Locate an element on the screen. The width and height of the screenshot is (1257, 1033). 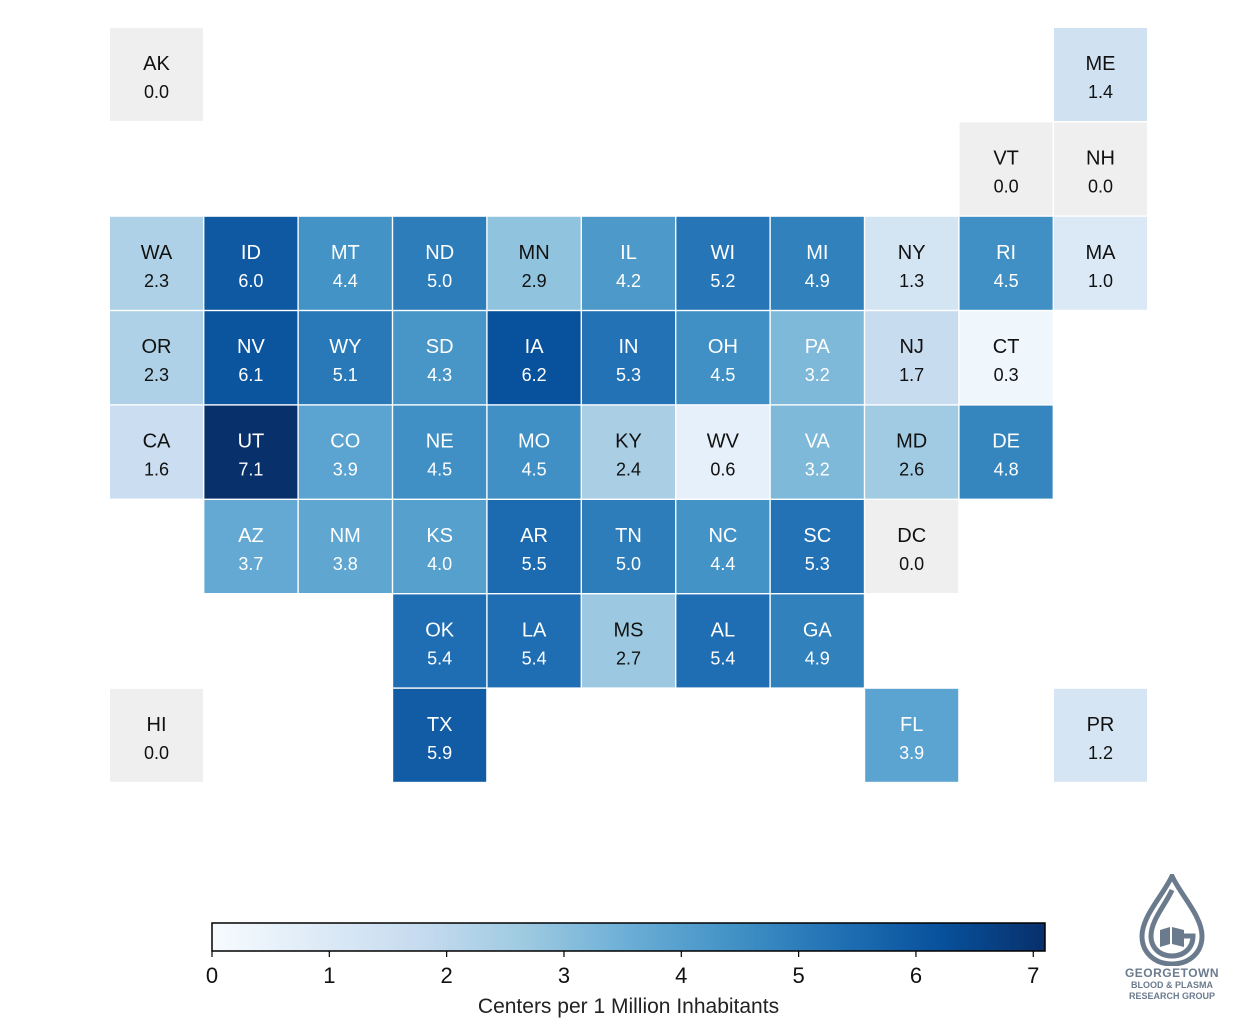
tile-state-label: SC is located at coordinates (817, 536).